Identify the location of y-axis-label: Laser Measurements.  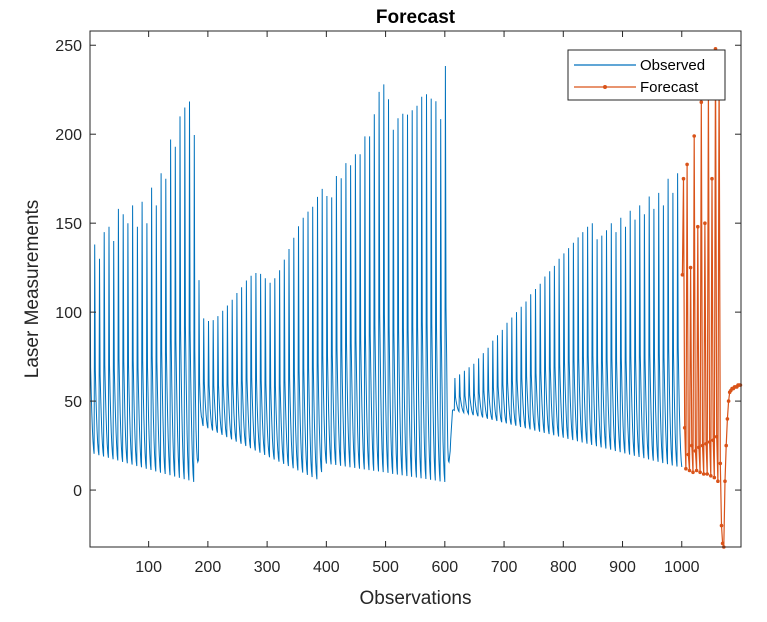
(32, 289).